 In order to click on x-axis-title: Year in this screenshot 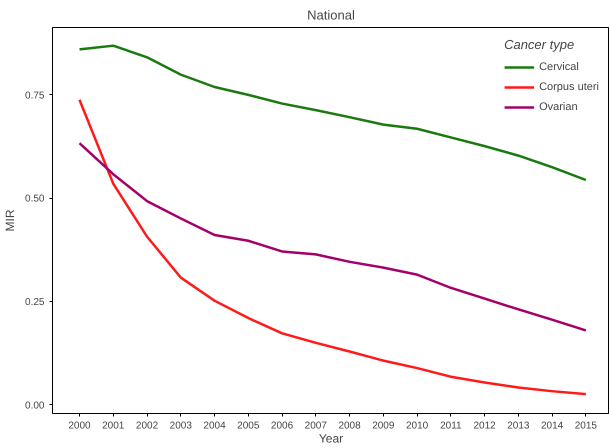, I will do `click(331, 439)`.